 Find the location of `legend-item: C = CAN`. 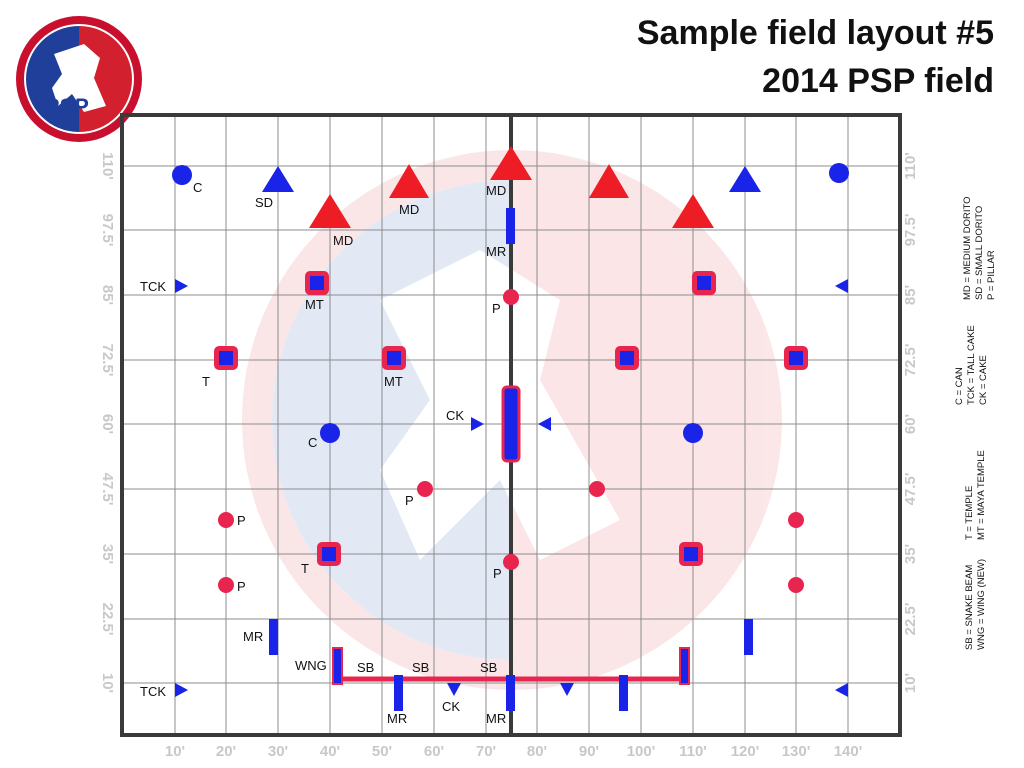

legend-item: C = CAN is located at coordinates (959, 386).